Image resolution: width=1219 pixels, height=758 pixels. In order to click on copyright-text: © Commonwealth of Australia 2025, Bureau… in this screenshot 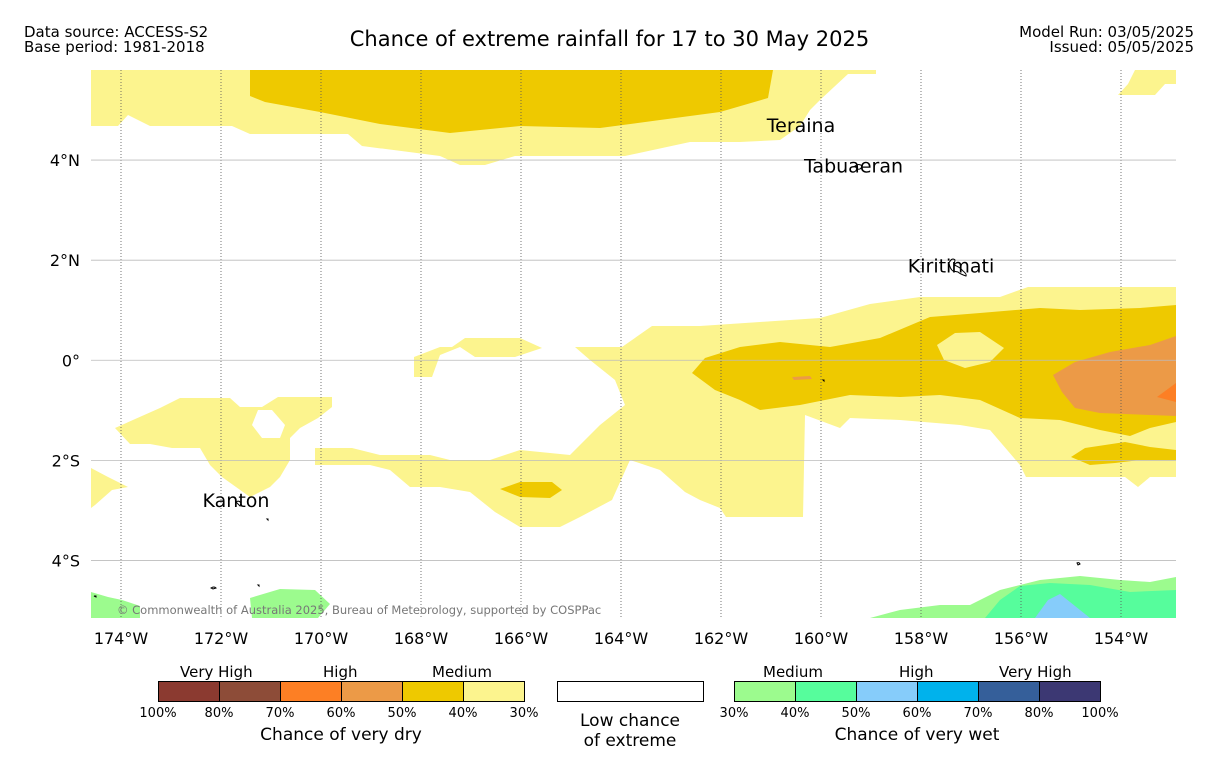, I will do `click(359, 610)`.